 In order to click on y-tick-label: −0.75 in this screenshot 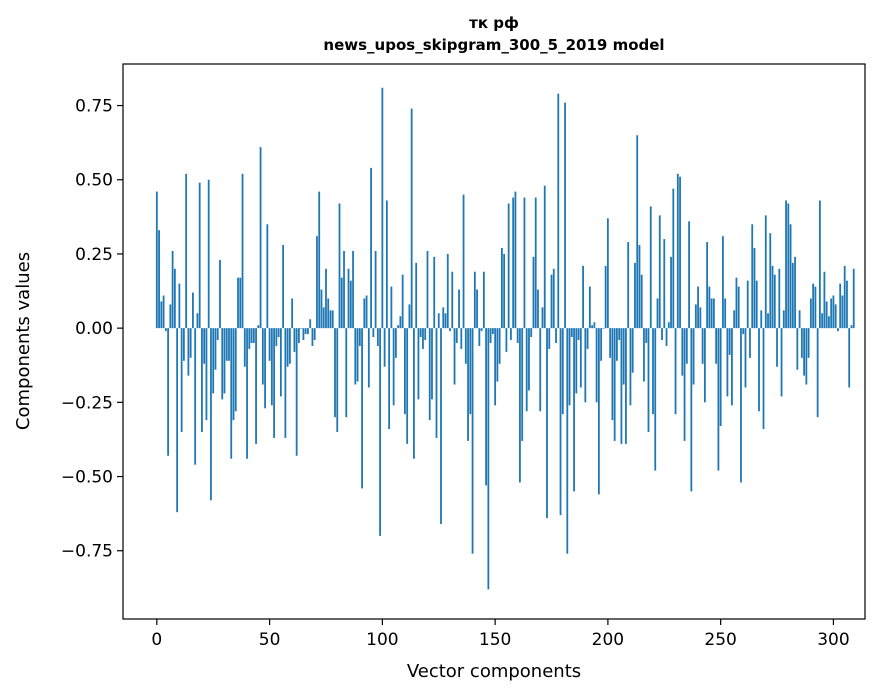, I will do `click(87, 552)`.